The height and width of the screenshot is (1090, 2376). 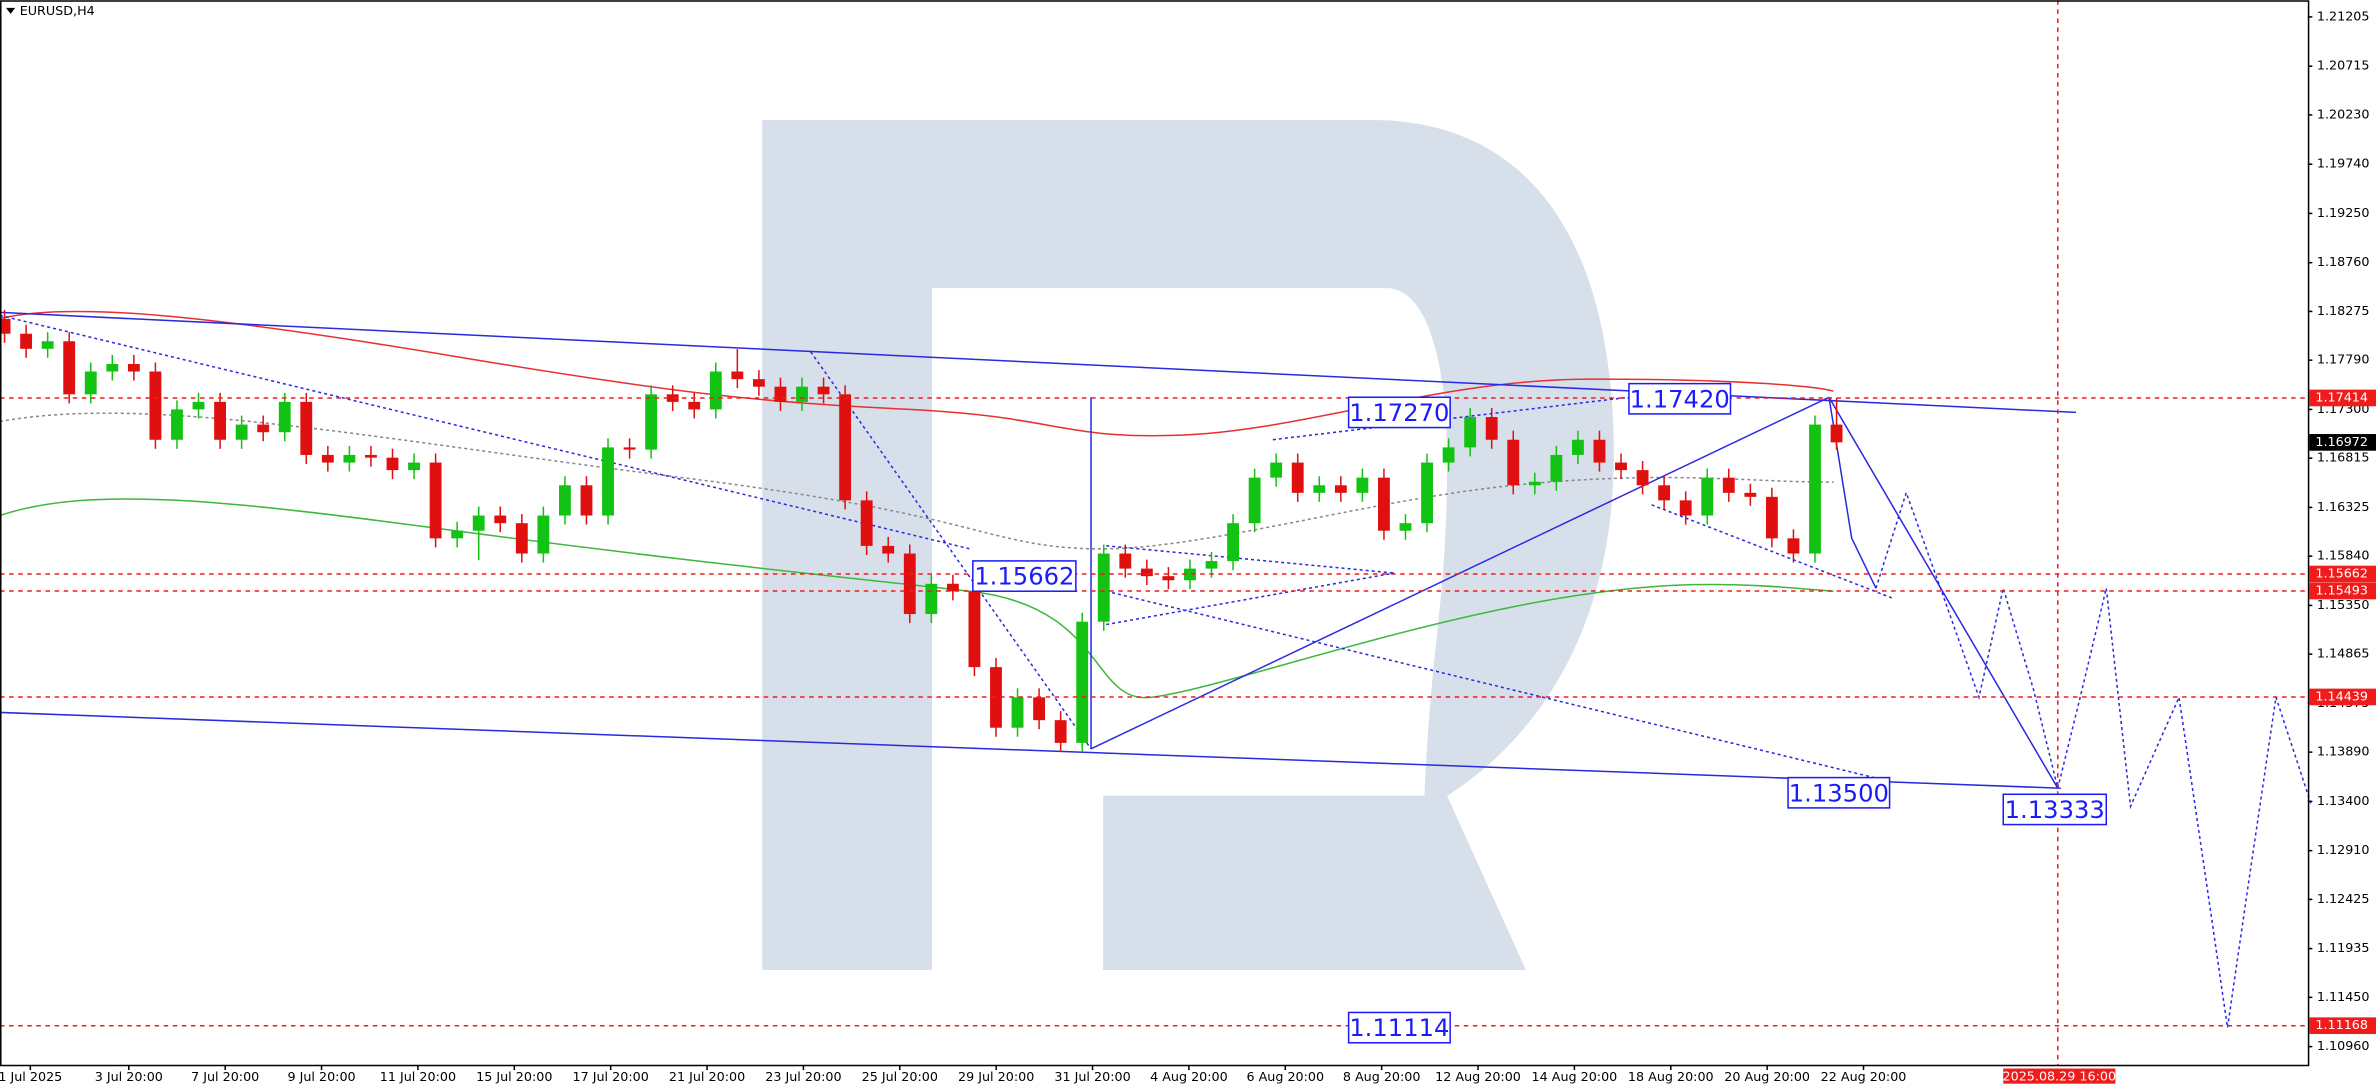 What do you see at coordinates (803, 1076) in the screenshot?
I see `x-tick-label: 23 Jul 20:00` at bounding box center [803, 1076].